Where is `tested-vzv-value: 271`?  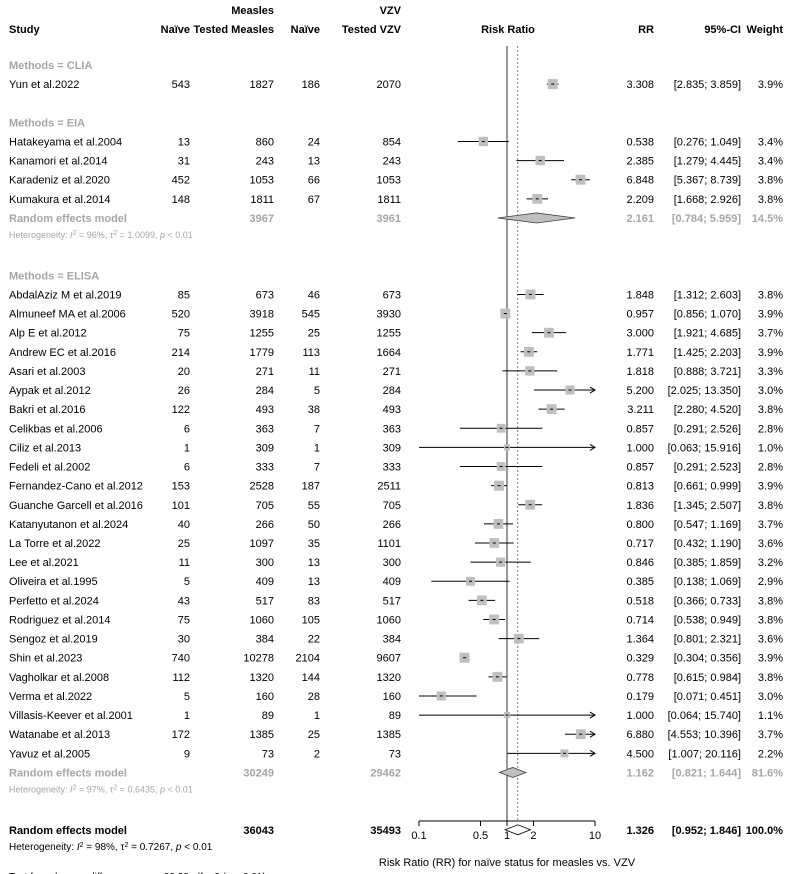 tested-vzv-value: 271 is located at coordinates (392, 372).